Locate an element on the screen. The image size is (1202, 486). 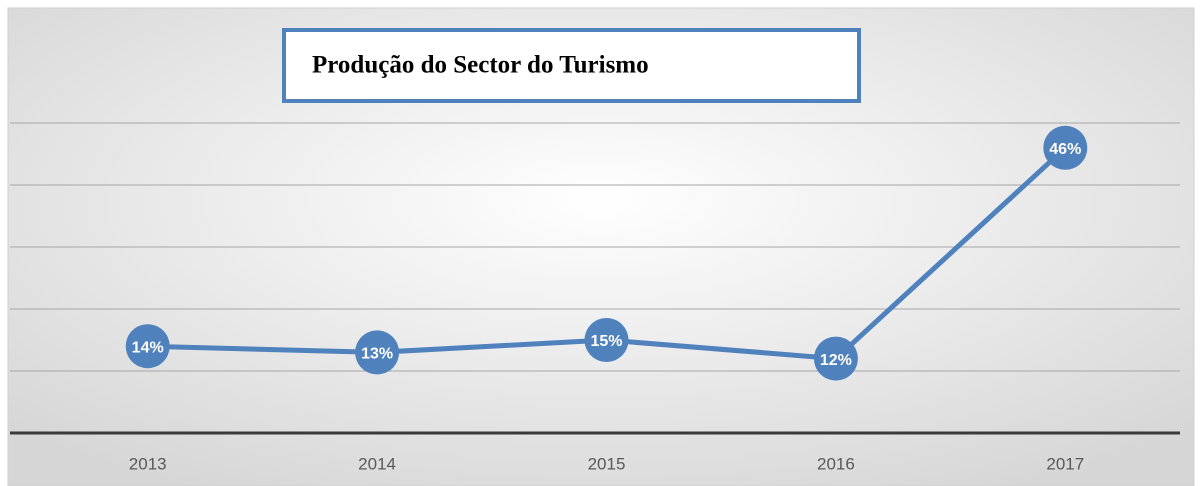
data-label: 15% is located at coordinates (606, 341).